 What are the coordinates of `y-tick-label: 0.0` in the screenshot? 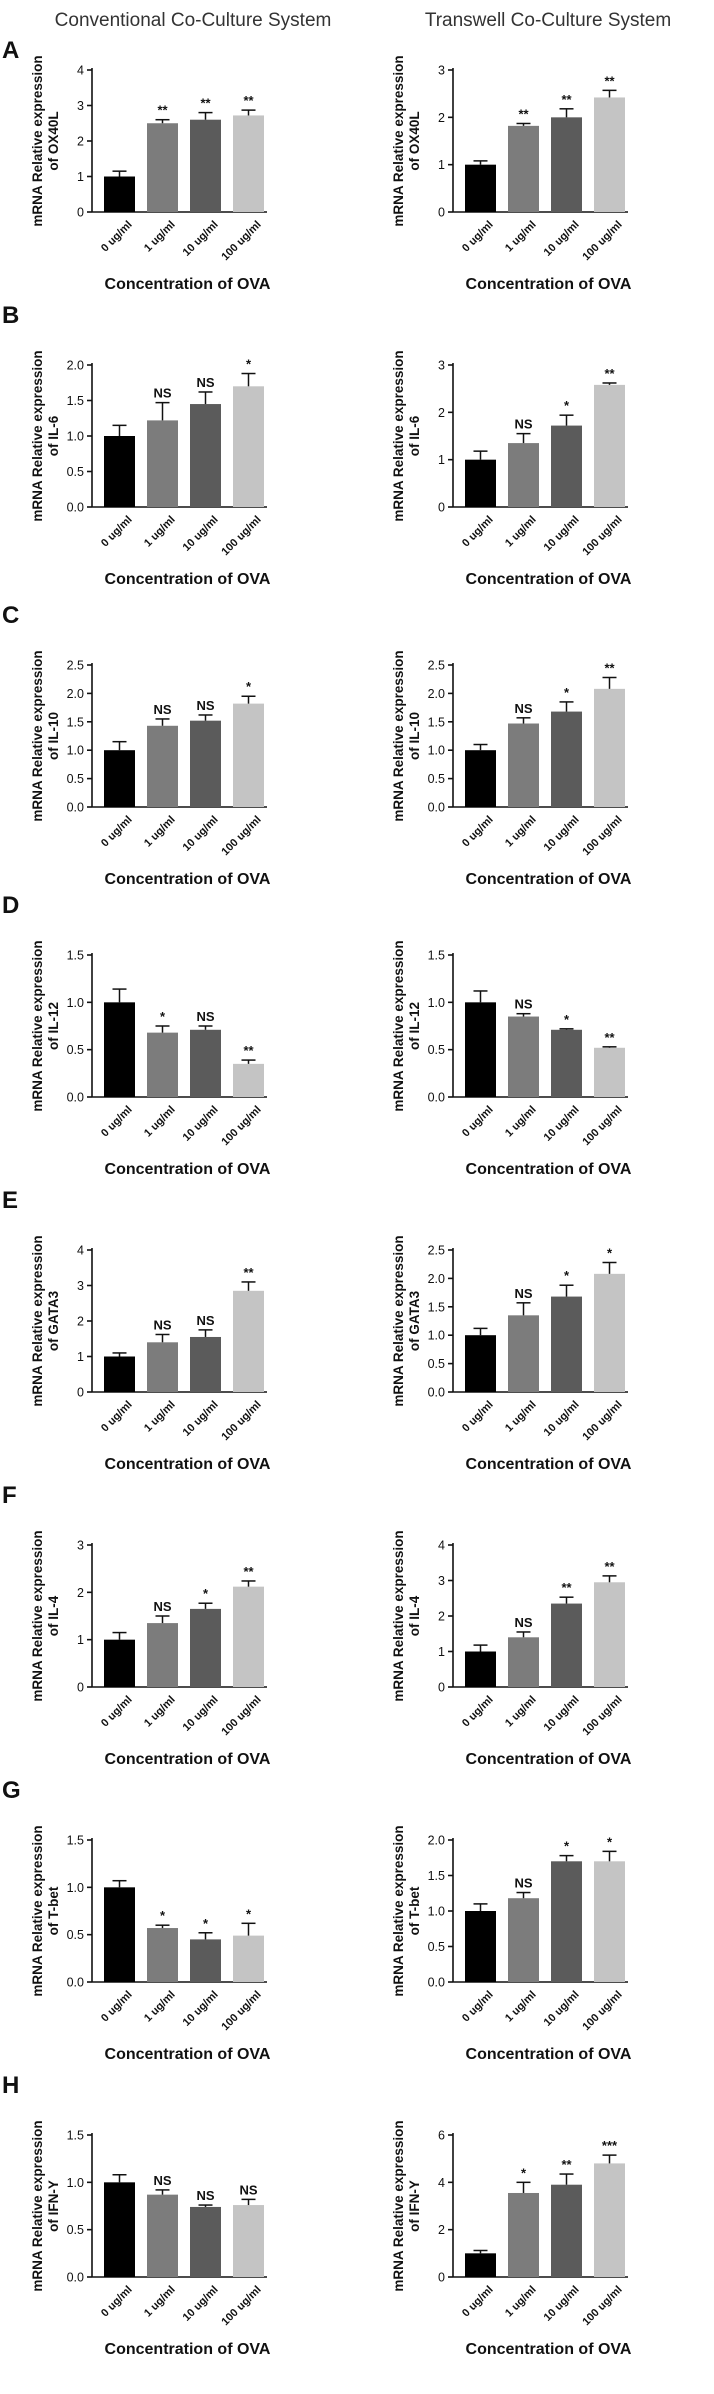 It's located at (75, 1983).